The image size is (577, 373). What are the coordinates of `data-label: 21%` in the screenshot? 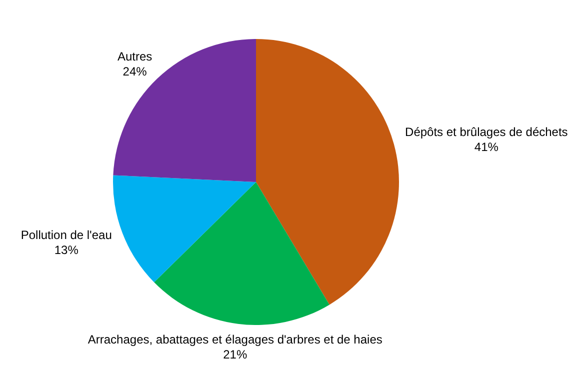 It's located at (235, 355).